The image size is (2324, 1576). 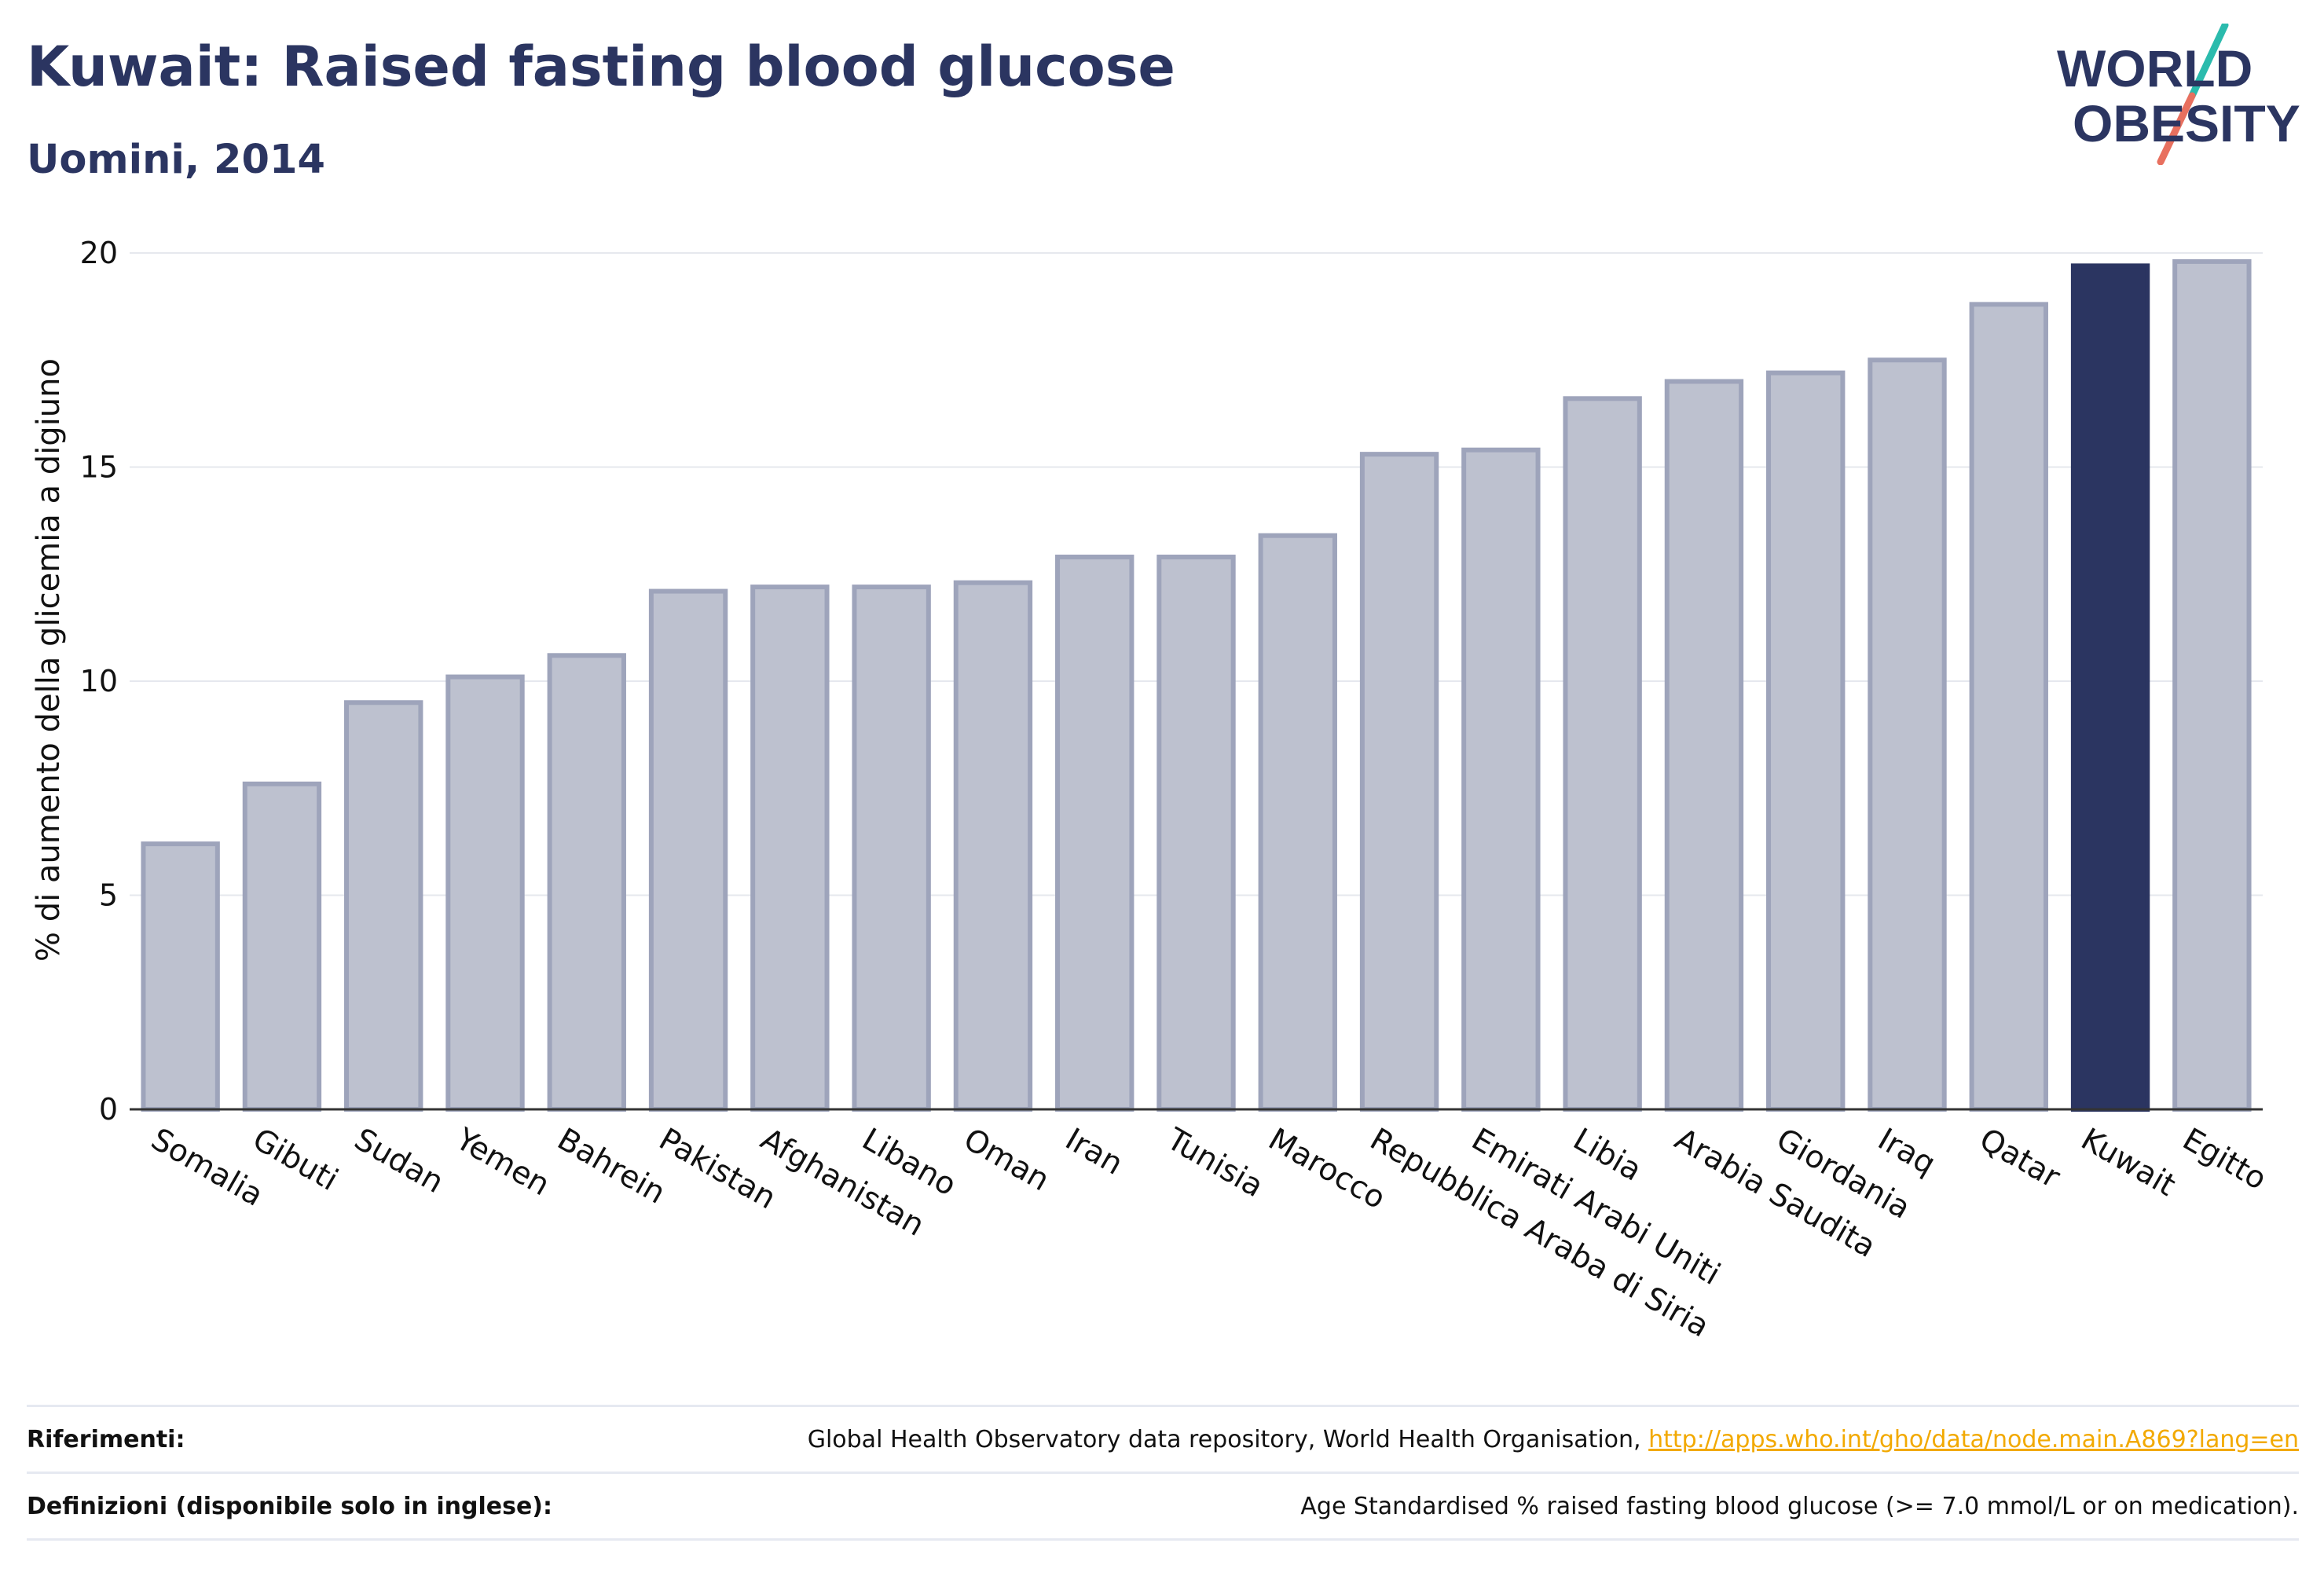 What do you see at coordinates (1906, 1152) in the screenshot?
I see `x-tick-label: Iraq` at bounding box center [1906, 1152].